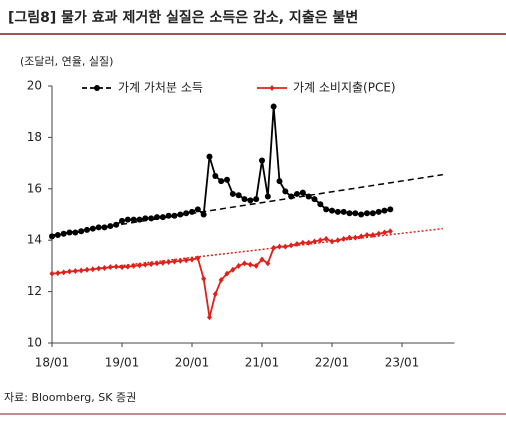 The image size is (506, 425). Describe the element at coordinates (402, 363) in the screenshot. I see `x-tick-label: 23/01` at that location.